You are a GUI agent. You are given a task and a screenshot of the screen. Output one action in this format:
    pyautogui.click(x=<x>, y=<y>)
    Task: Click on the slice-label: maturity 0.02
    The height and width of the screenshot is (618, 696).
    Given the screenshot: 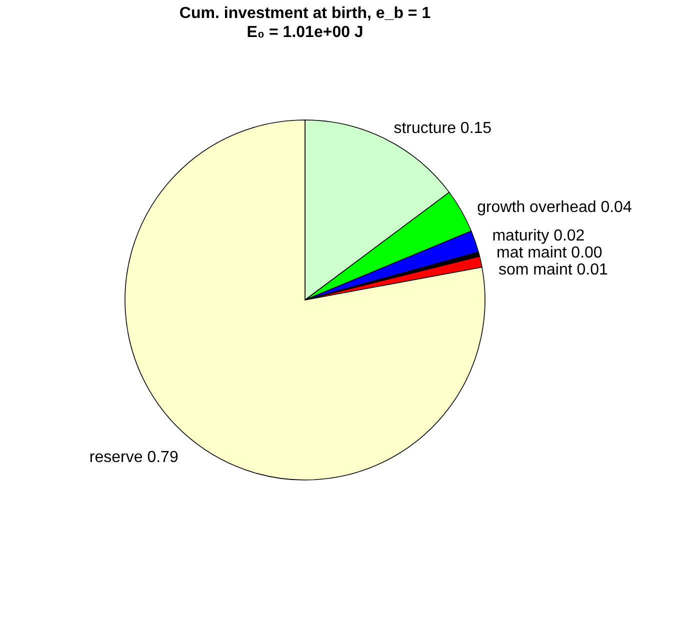 What is the action you would take?
    pyautogui.click(x=538, y=236)
    